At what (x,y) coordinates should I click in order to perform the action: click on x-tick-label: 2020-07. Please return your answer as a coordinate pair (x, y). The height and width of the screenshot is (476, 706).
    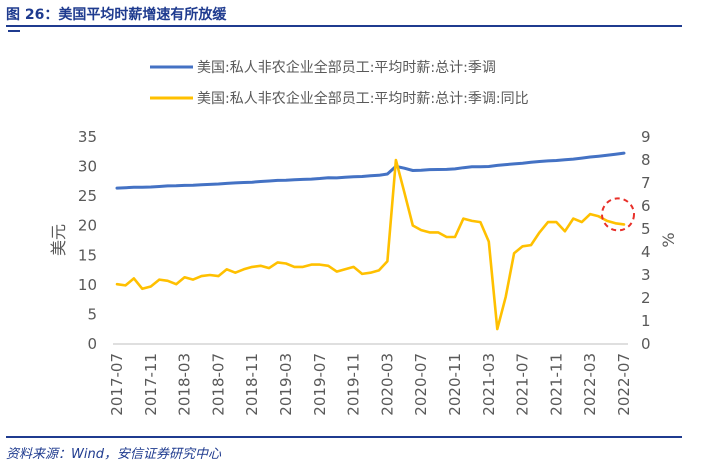
    Looking at the image, I should click on (421, 384).